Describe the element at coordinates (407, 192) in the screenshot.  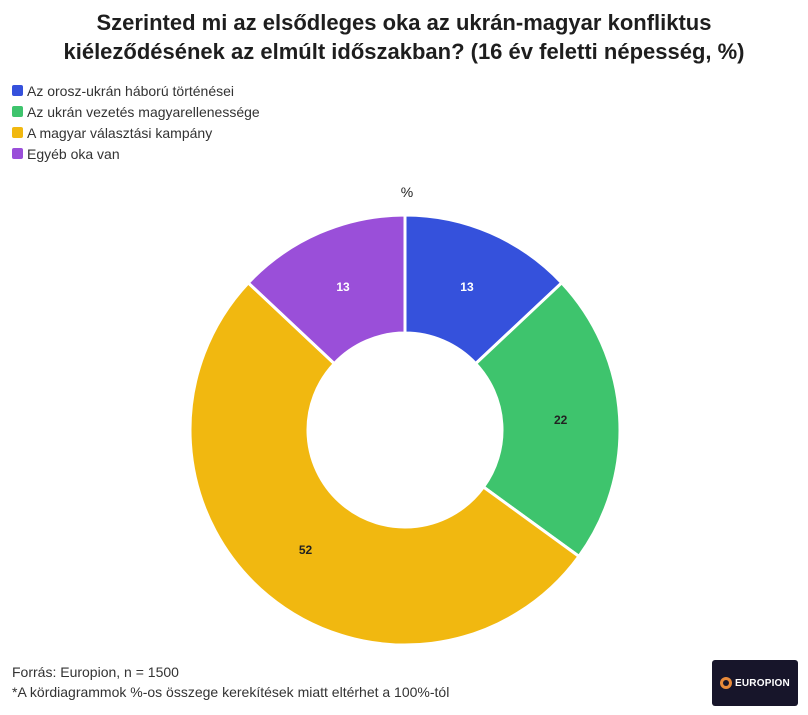
I see `unit-label: %` at that location.